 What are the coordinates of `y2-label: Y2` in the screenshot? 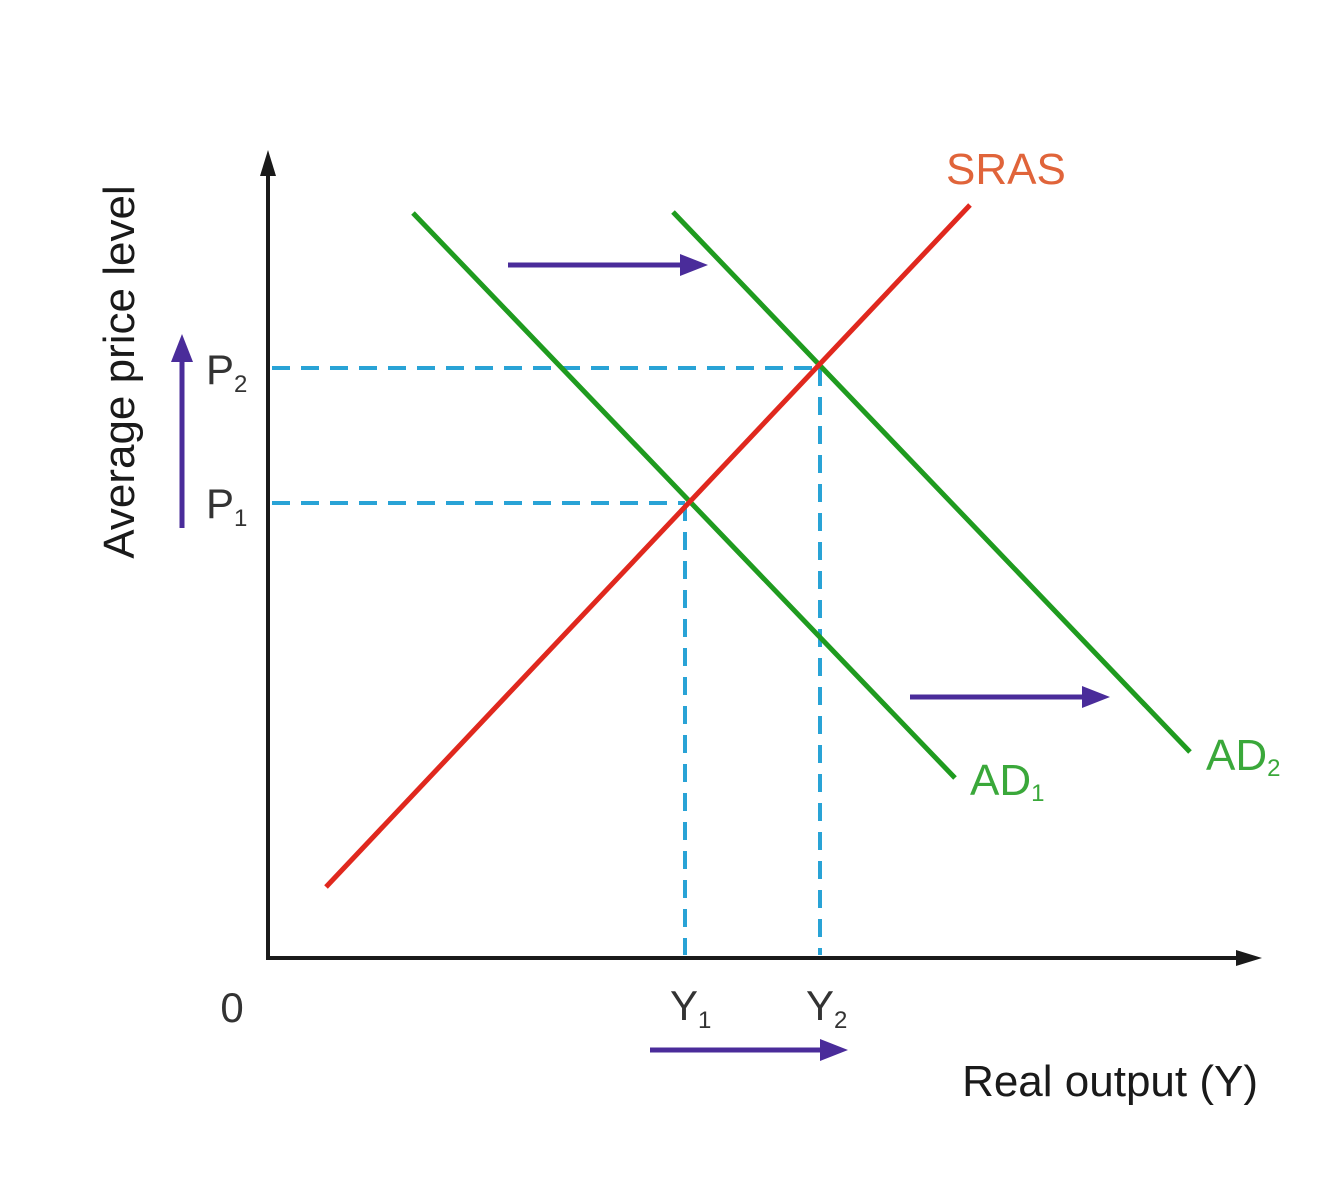 It's located at (826, 1008).